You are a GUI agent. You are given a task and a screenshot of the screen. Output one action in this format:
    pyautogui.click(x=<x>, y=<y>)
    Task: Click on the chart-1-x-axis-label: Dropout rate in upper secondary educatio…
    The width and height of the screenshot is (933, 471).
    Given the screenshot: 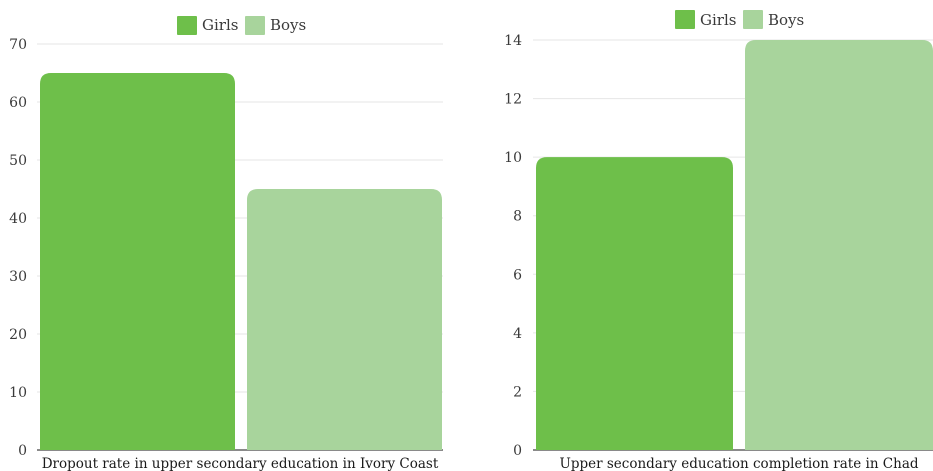 What is the action you would take?
    pyautogui.click(x=240, y=463)
    